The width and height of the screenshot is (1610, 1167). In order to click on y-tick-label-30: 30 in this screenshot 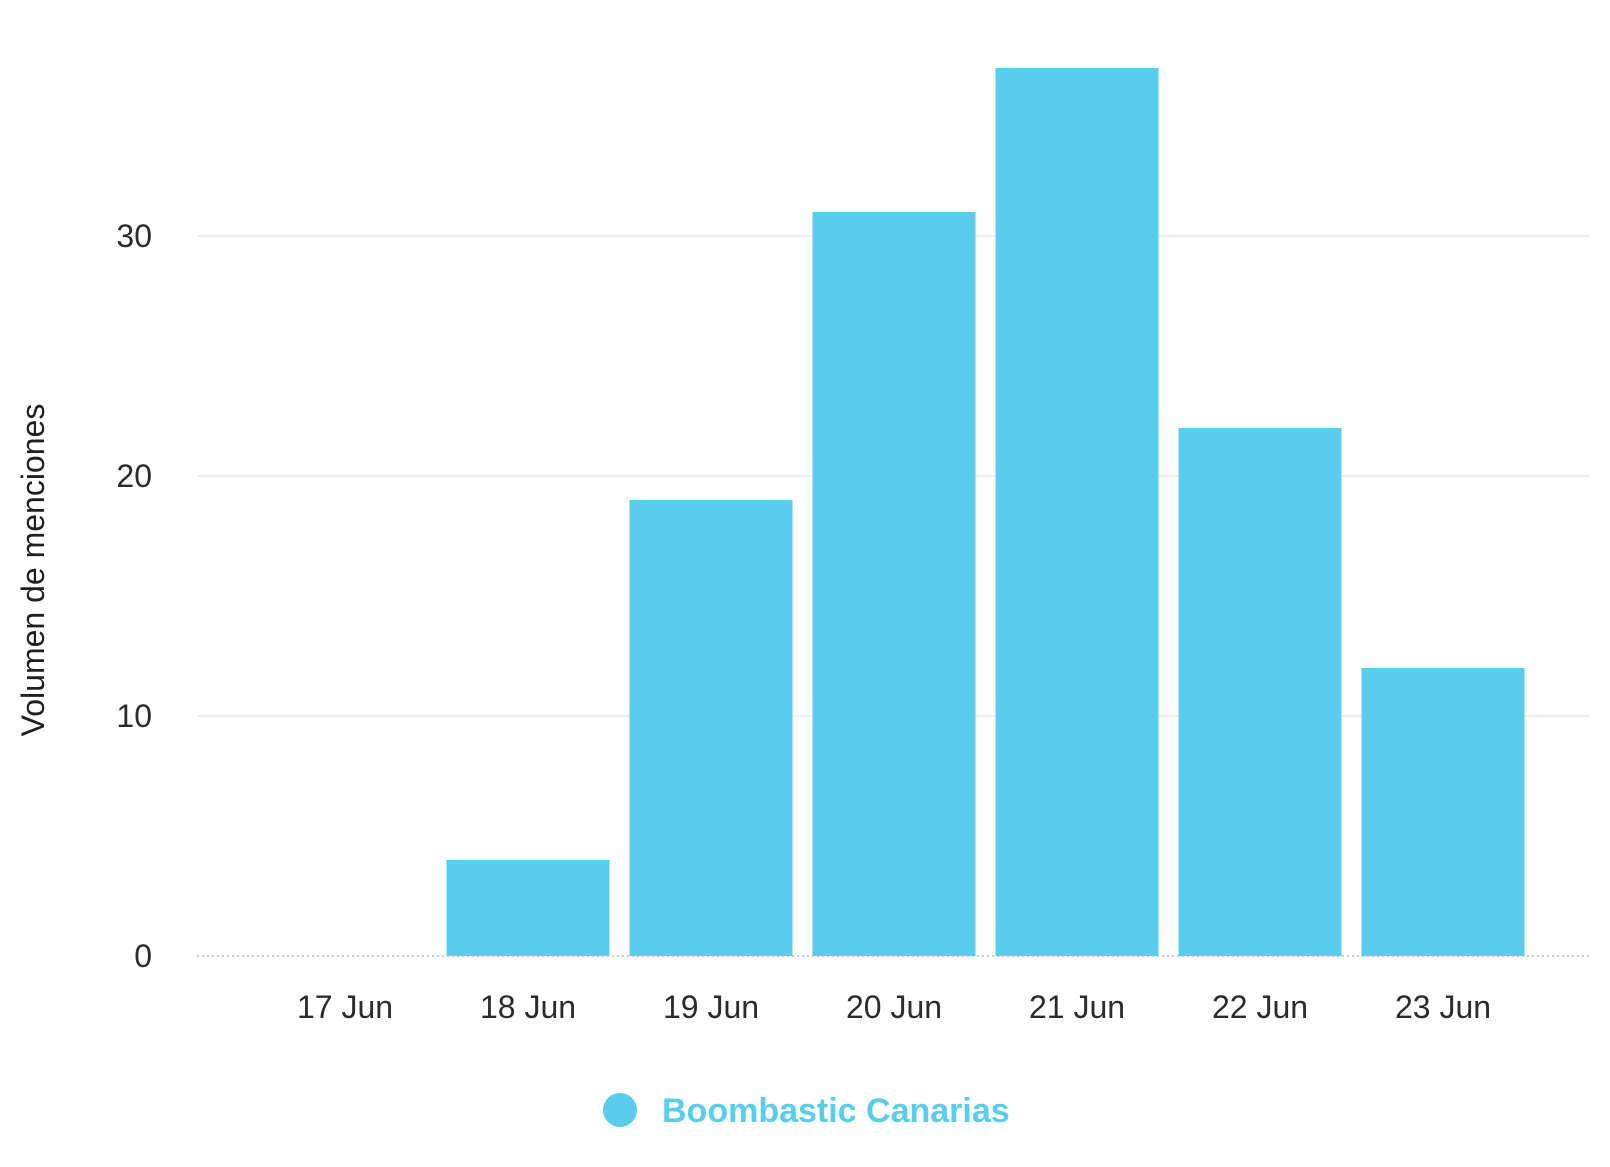, I will do `click(134, 236)`.